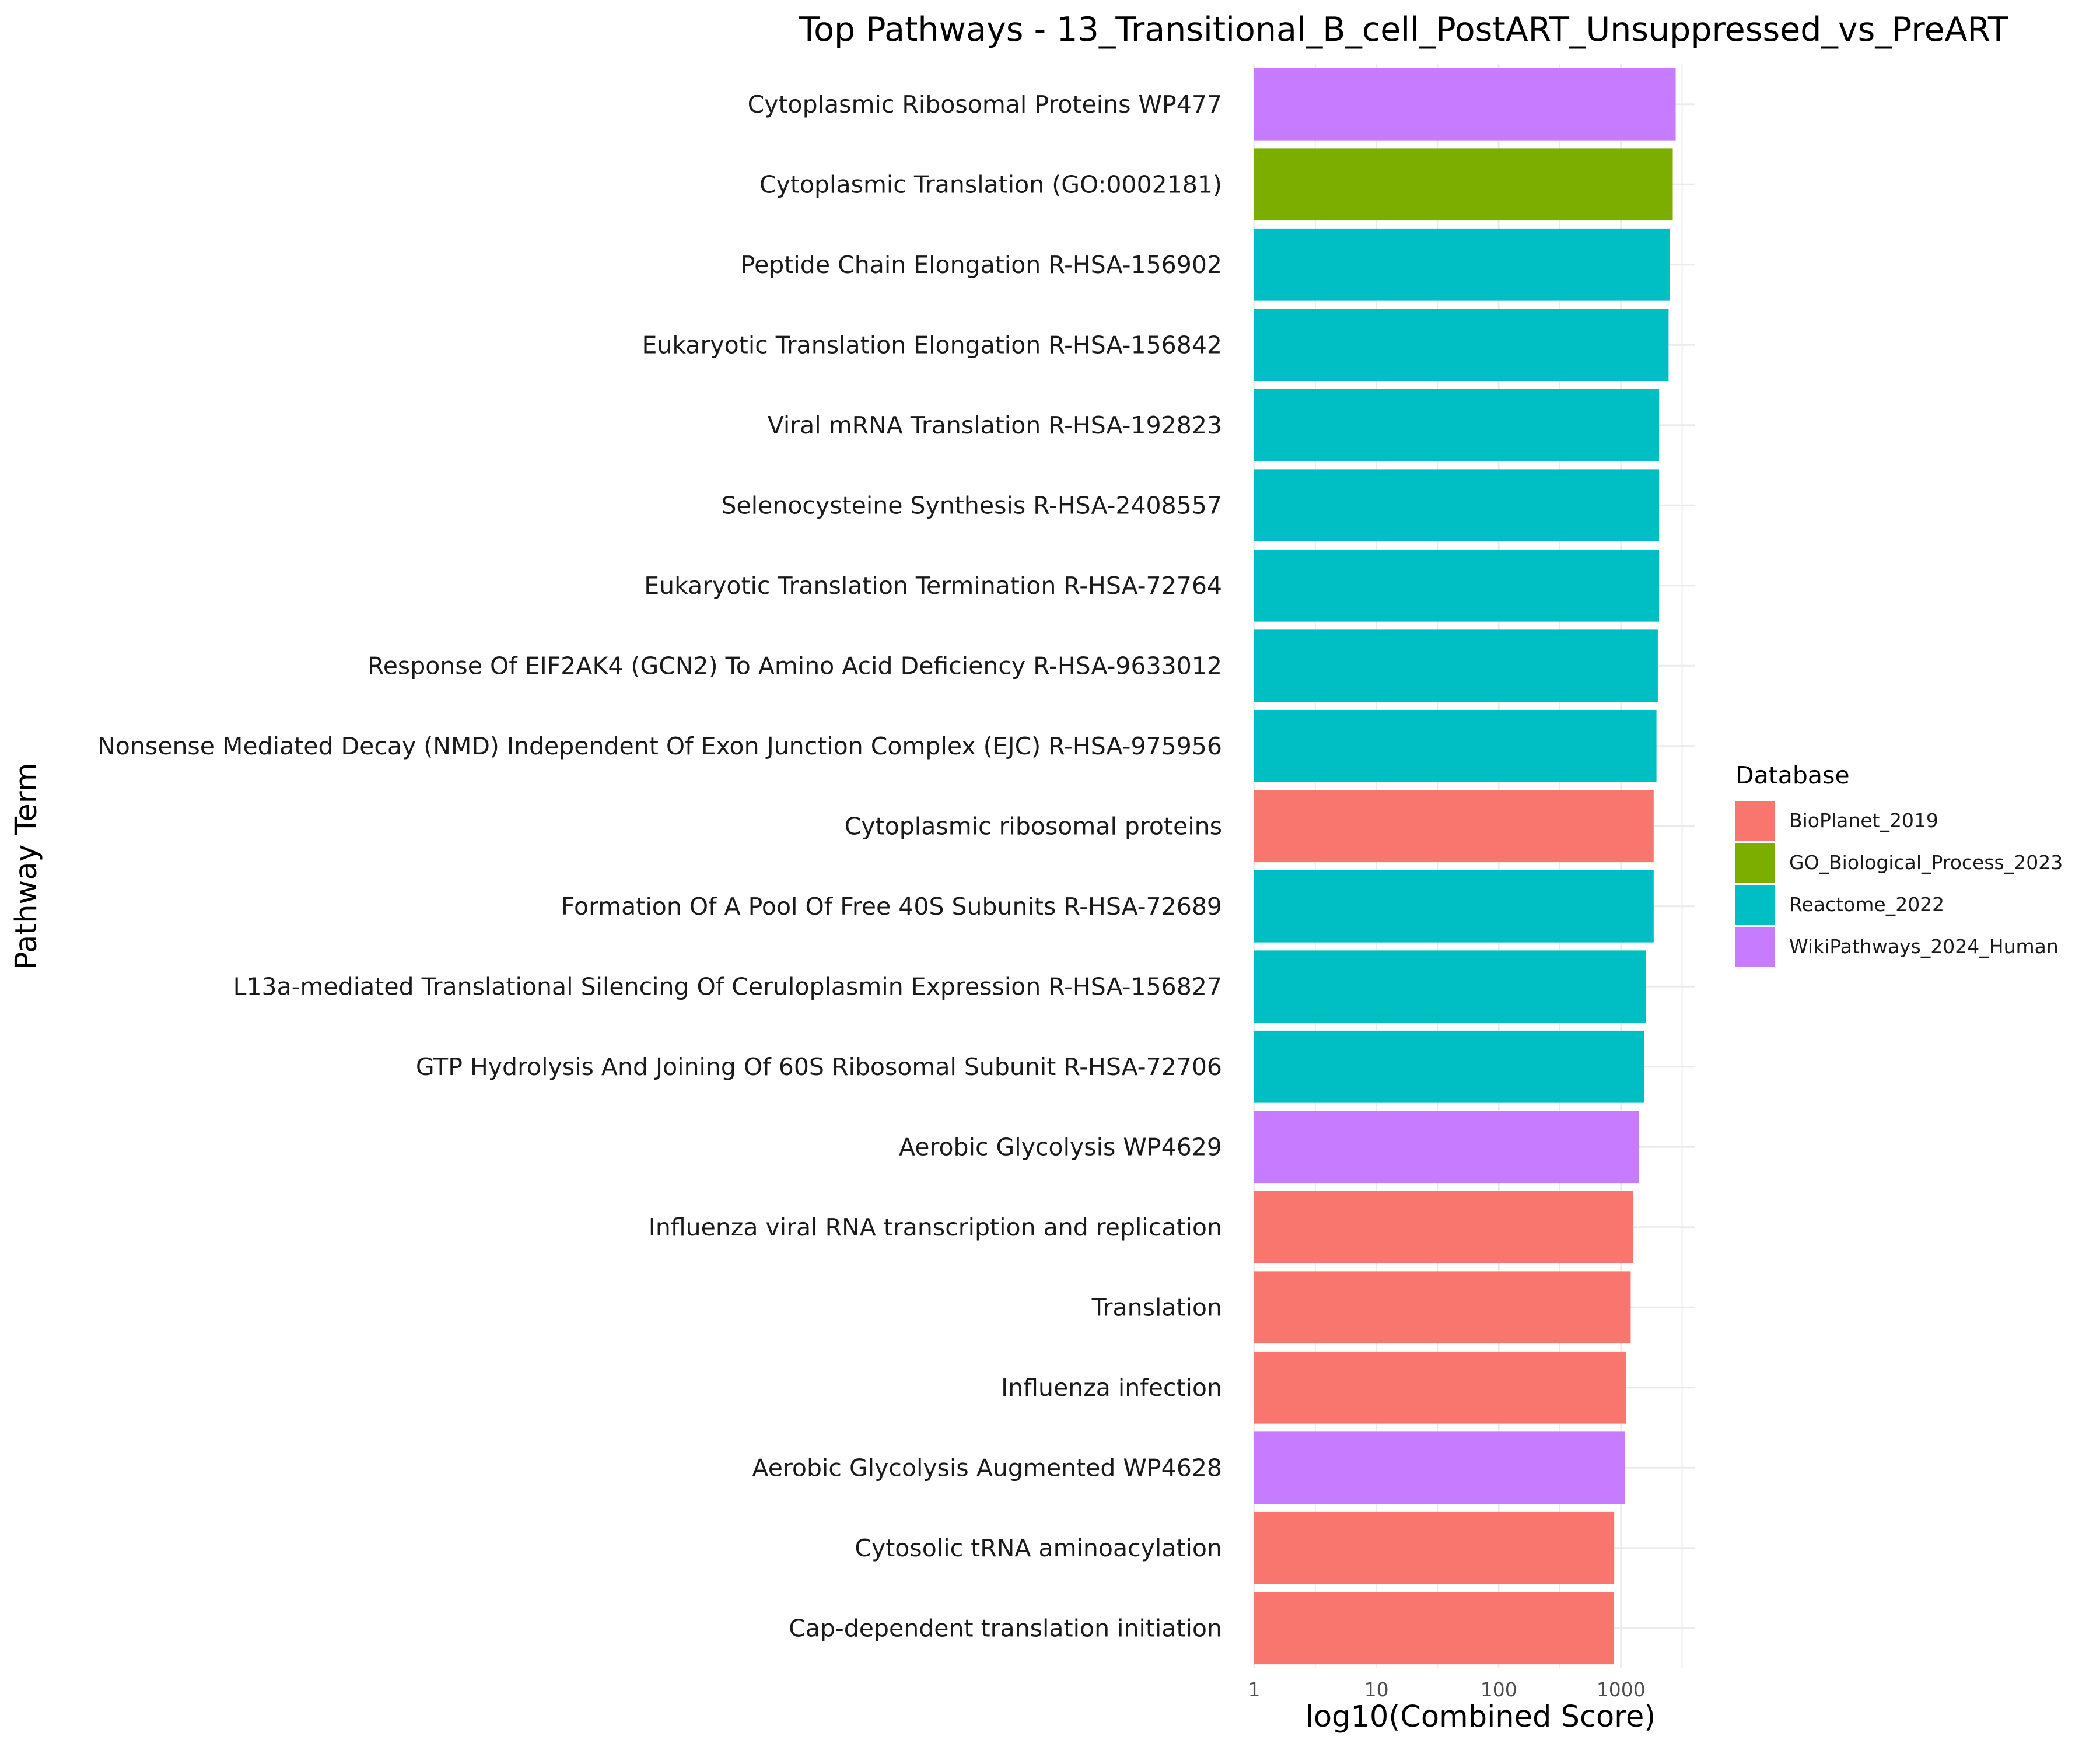 The height and width of the screenshot is (1750, 2100). I want to click on x-tick-labels: 1 10 100 1000, so click(1447, 1689).